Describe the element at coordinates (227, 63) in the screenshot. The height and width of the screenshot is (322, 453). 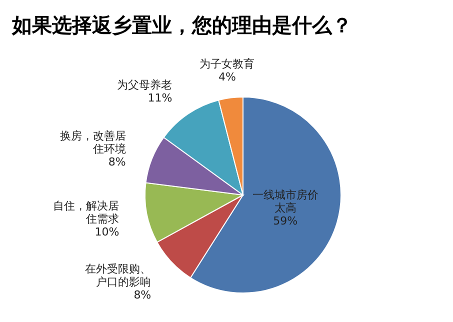
I see `slice-label: 为子女教育` at that location.